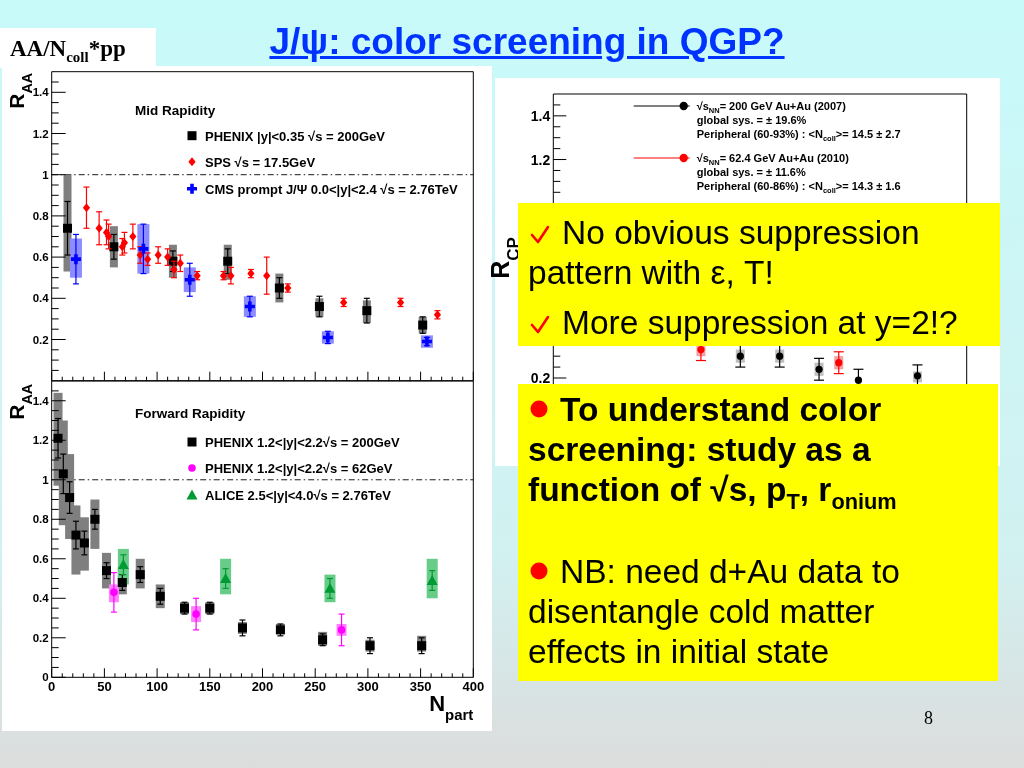 The width and height of the screenshot is (1024, 768). I want to click on x-tick-label: 200, so click(262, 687).